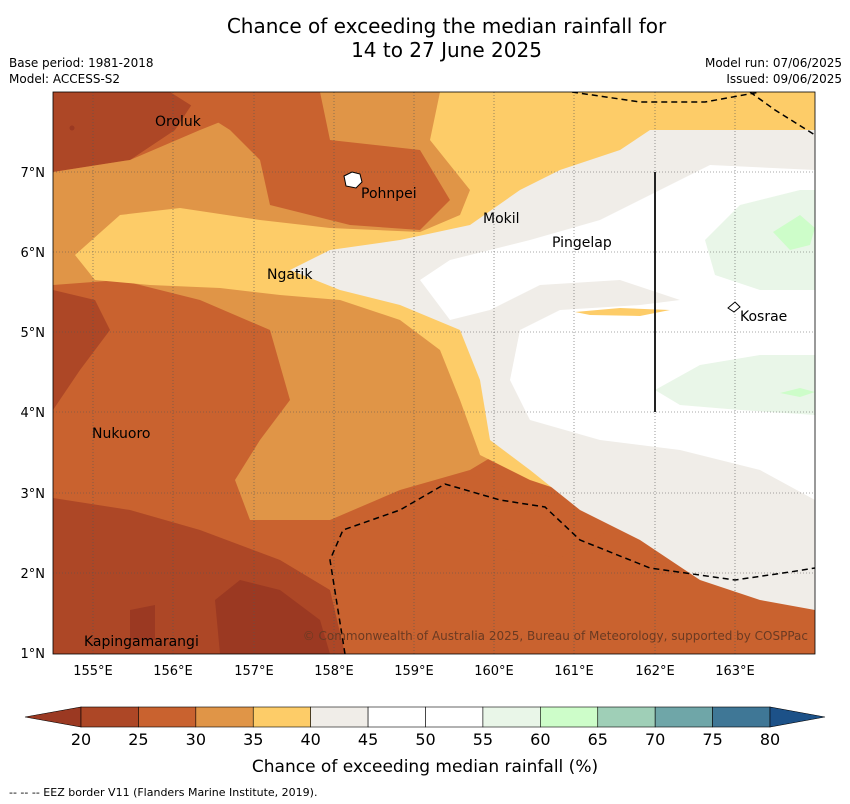 The height and width of the screenshot is (804, 850). Describe the element at coordinates (784, 79) in the screenshot. I see `issued-date: Issued: 09/06/2025` at that location.